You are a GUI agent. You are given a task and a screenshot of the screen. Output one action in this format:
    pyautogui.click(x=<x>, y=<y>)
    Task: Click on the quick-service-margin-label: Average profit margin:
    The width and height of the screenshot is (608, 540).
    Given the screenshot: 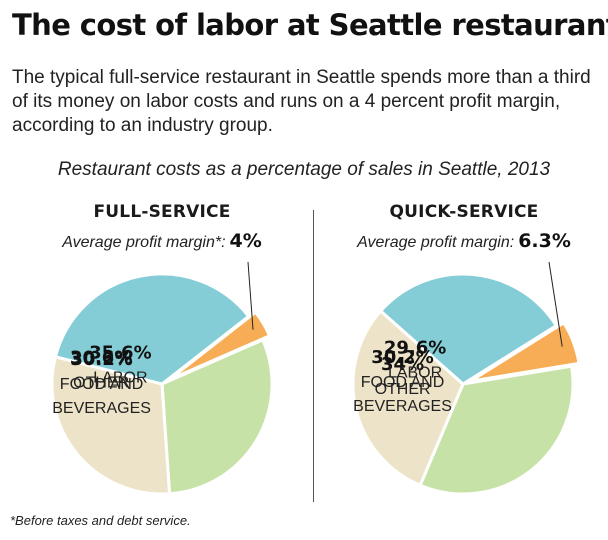 What is the action you would take?
    pyautogui.click(x=436, y=242)
    